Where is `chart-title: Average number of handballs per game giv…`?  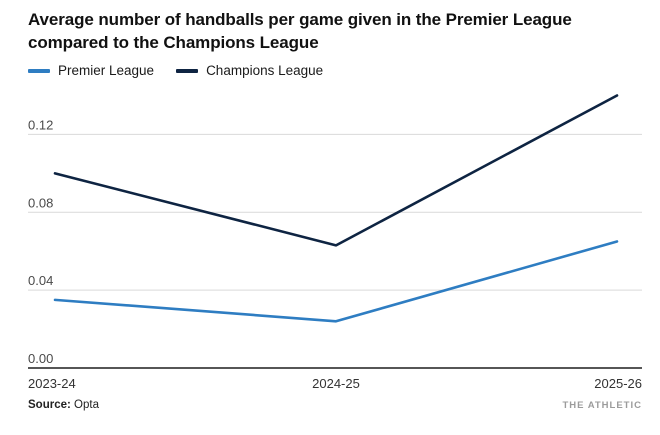
chart-title: Average number of handballs per game giv… is located at coordinates (300, 31).